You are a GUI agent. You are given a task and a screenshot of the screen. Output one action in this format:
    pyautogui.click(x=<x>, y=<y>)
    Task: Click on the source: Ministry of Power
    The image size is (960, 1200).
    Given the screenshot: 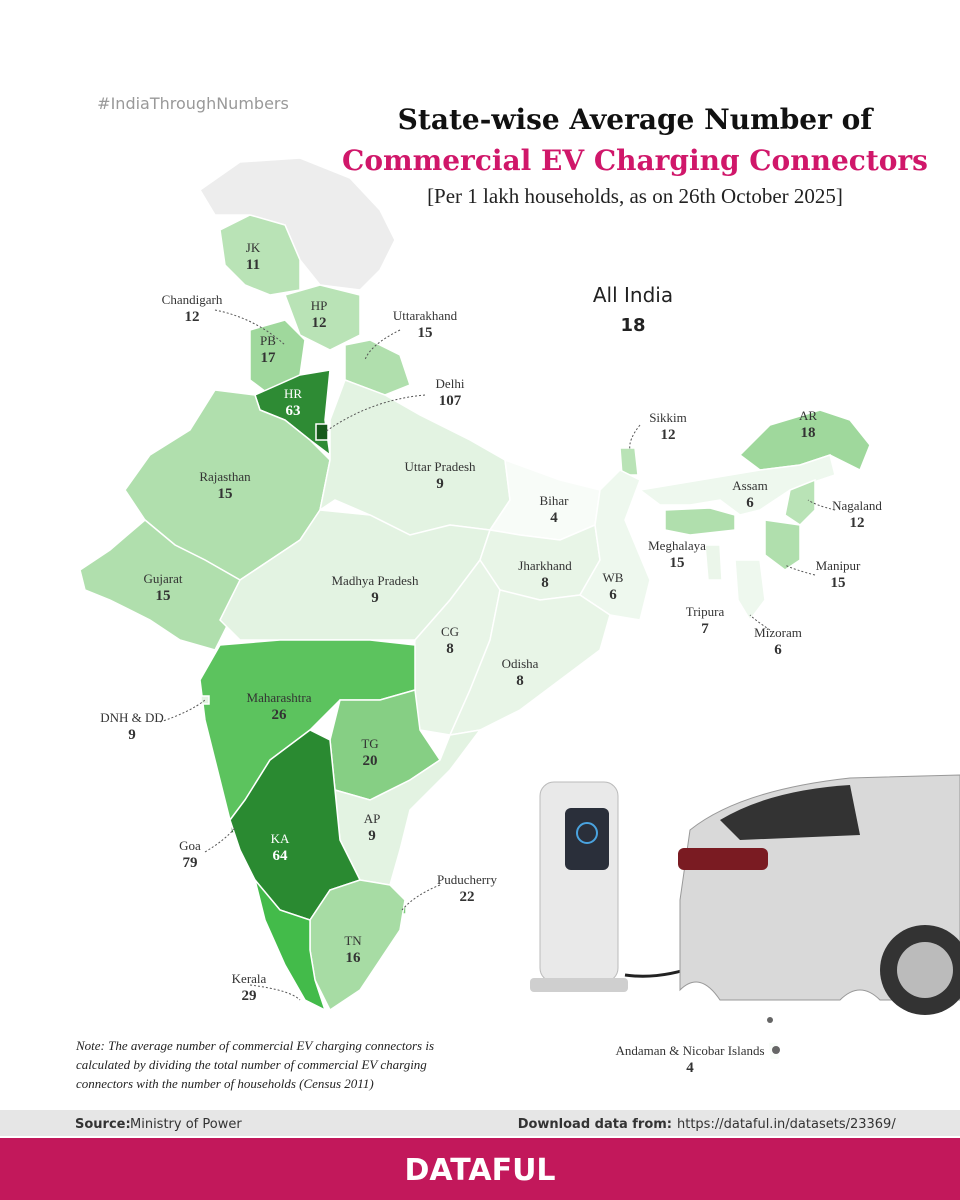 What is the action you would take?
    pyautogui.click(x=186, y=1124)
    